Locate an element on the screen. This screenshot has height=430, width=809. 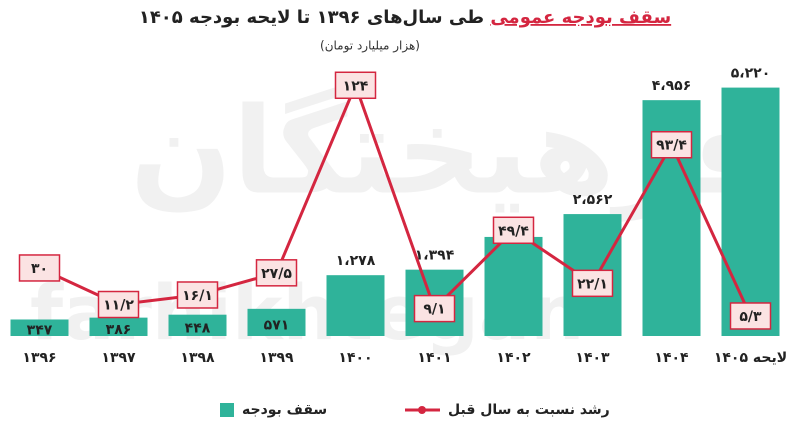
x-tick-label: ۱۴۰۲ is located at coordinates (513, 358).